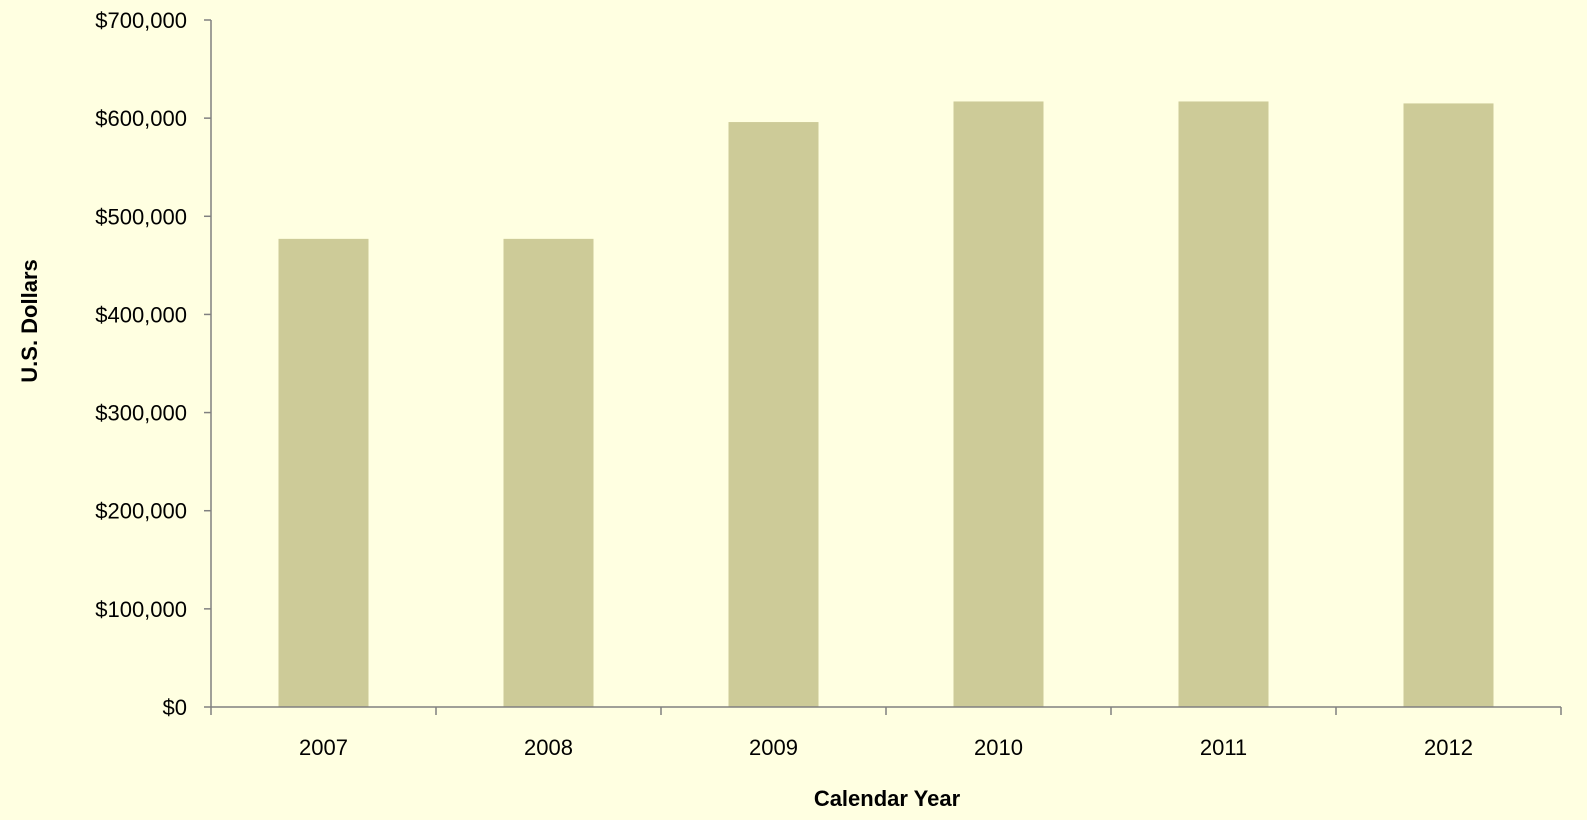 The image size is (1587, 820). Describe the element at coordinates (141, 511) in the screenshot. I see `y-tick-label: $200,000` at that location.